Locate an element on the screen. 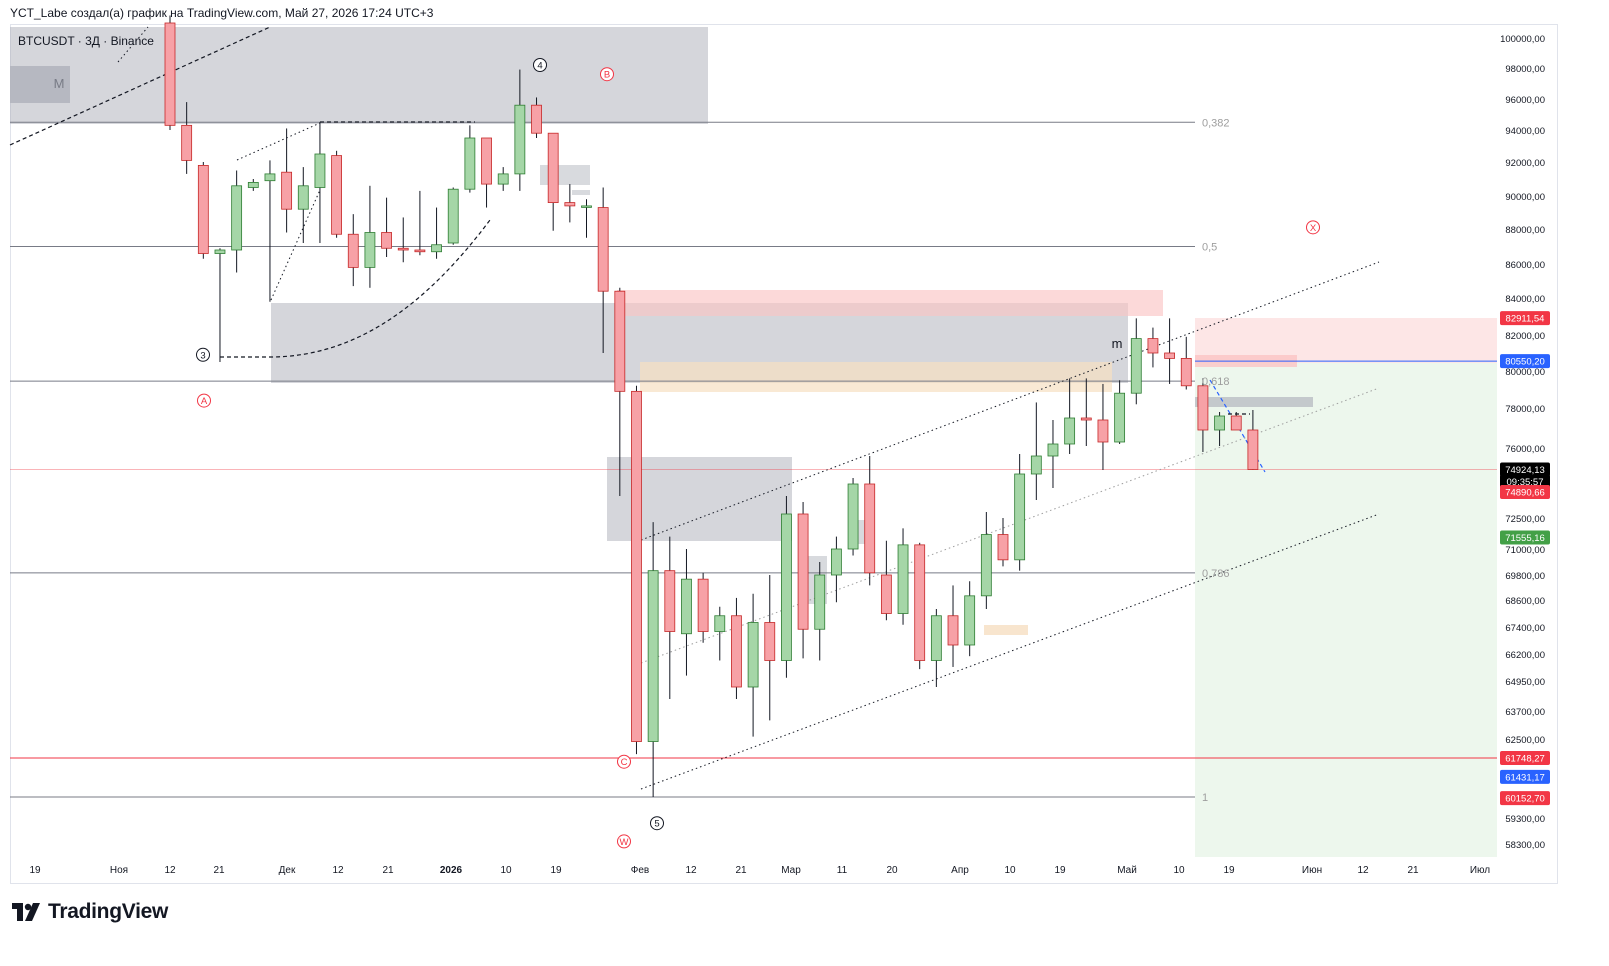  brand-name: TradingView is located at coordinates (108, 911).